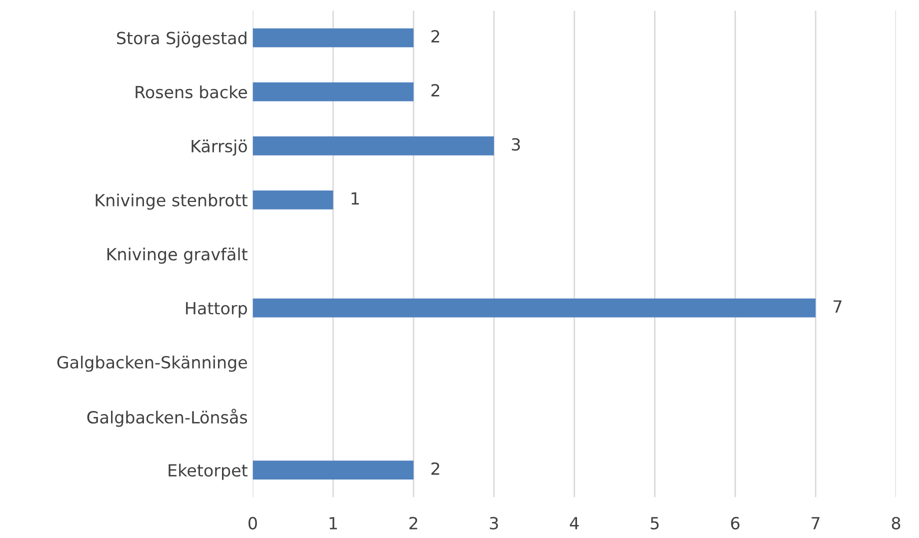 This screenshot has height=538, width=919. I want to click on y-tick-label: Rosens backe, so click(191, 91).